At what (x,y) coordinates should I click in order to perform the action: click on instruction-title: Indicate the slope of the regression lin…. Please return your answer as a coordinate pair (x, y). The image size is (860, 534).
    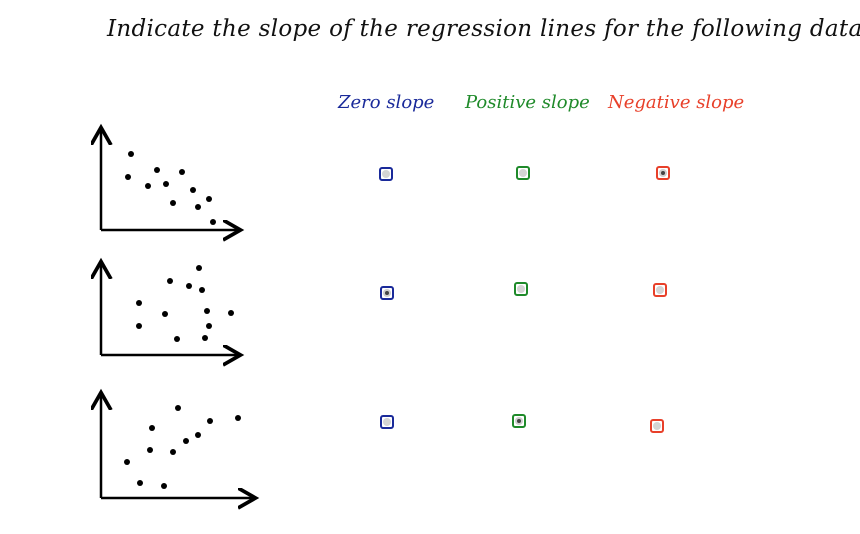
    Looking at the image, I should click on (483, 29).